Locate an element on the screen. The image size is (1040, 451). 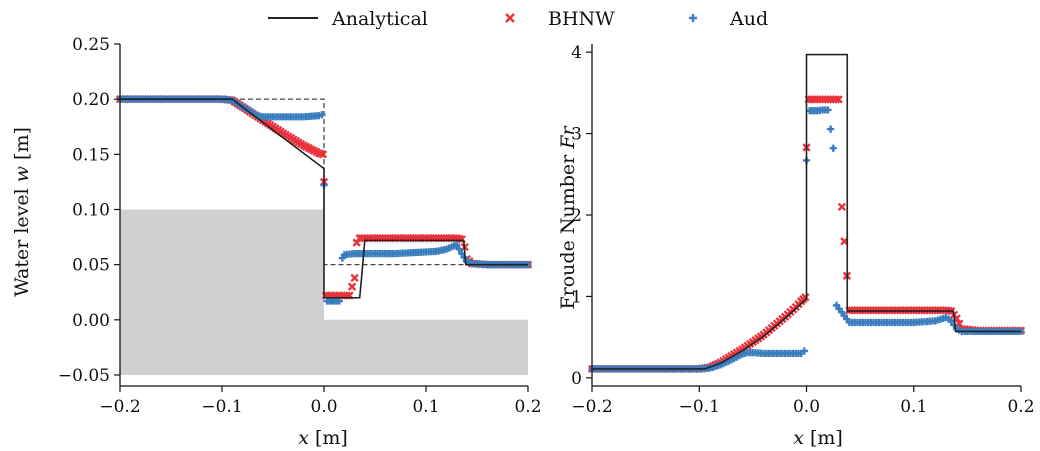
legend-plus-glyph is located at coordinates (693, 18).